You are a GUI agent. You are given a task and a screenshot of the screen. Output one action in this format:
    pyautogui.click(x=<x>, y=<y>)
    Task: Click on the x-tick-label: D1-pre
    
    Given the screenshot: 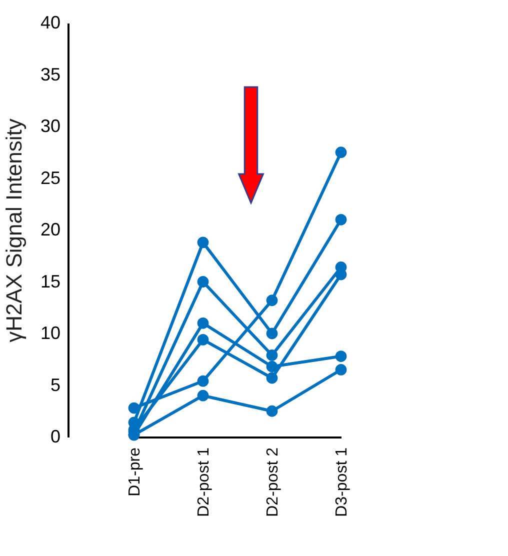 What is the action you would take?
    pyautogui.click(x=135, y=471)
    